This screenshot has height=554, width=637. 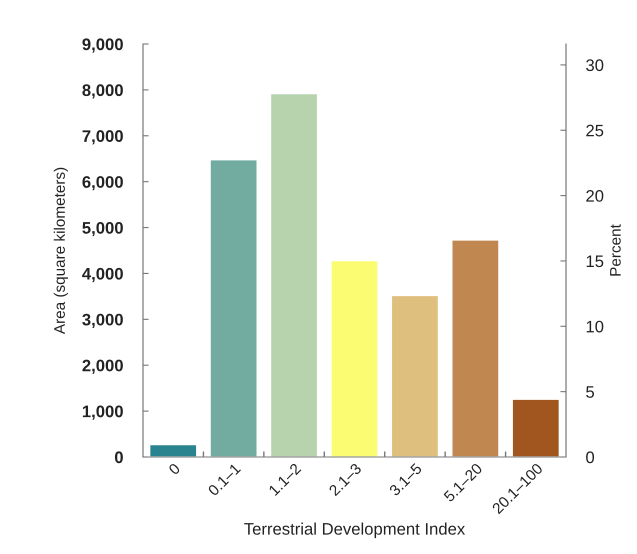 I want to click on y2-axis-title: Percent, so click(x=615, y=250).